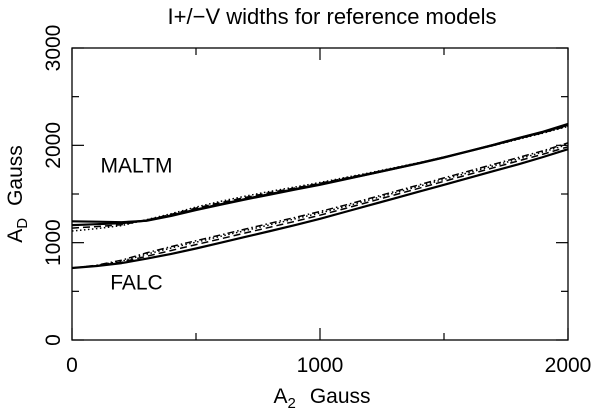 Image resolution: width=600 pixels, height=414 pixels. What do you see at coordinates (15, 175) in the screenshot?
I see `y-axis-label-unit: Gauss` at bounding box center [15, 175].